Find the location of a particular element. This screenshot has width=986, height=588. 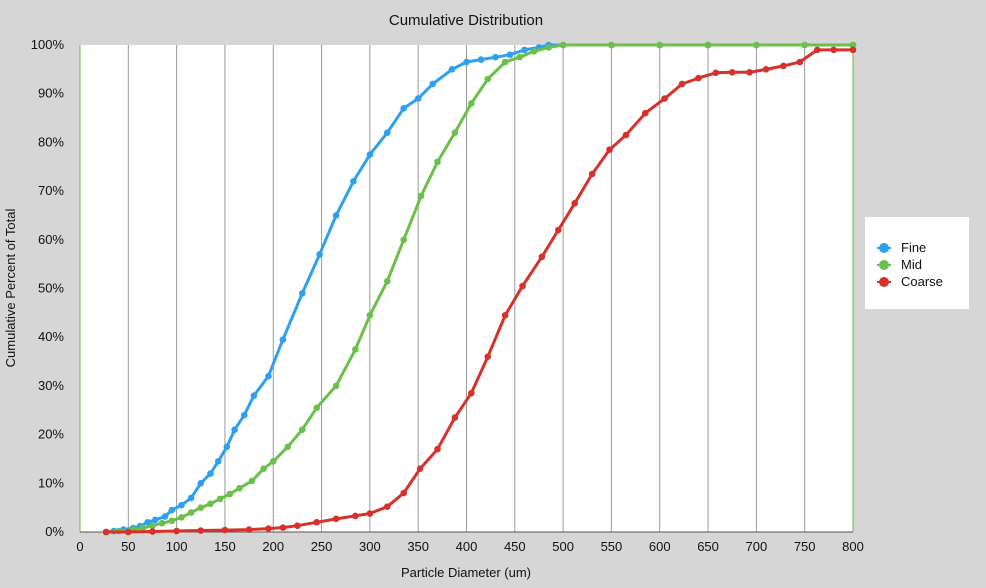

y-tick-label-0pct: 0% is located at coordinates (54, 531).